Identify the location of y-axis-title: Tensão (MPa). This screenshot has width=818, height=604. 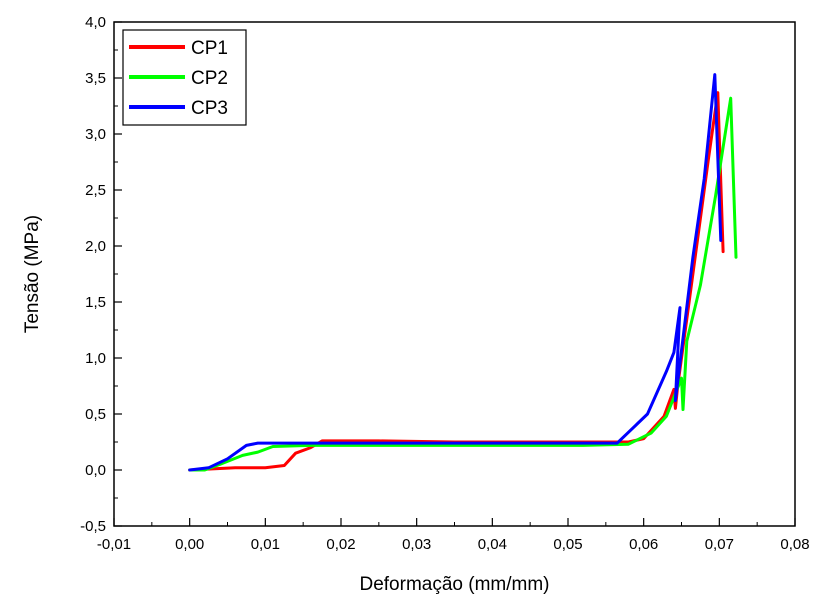
(32, 274).